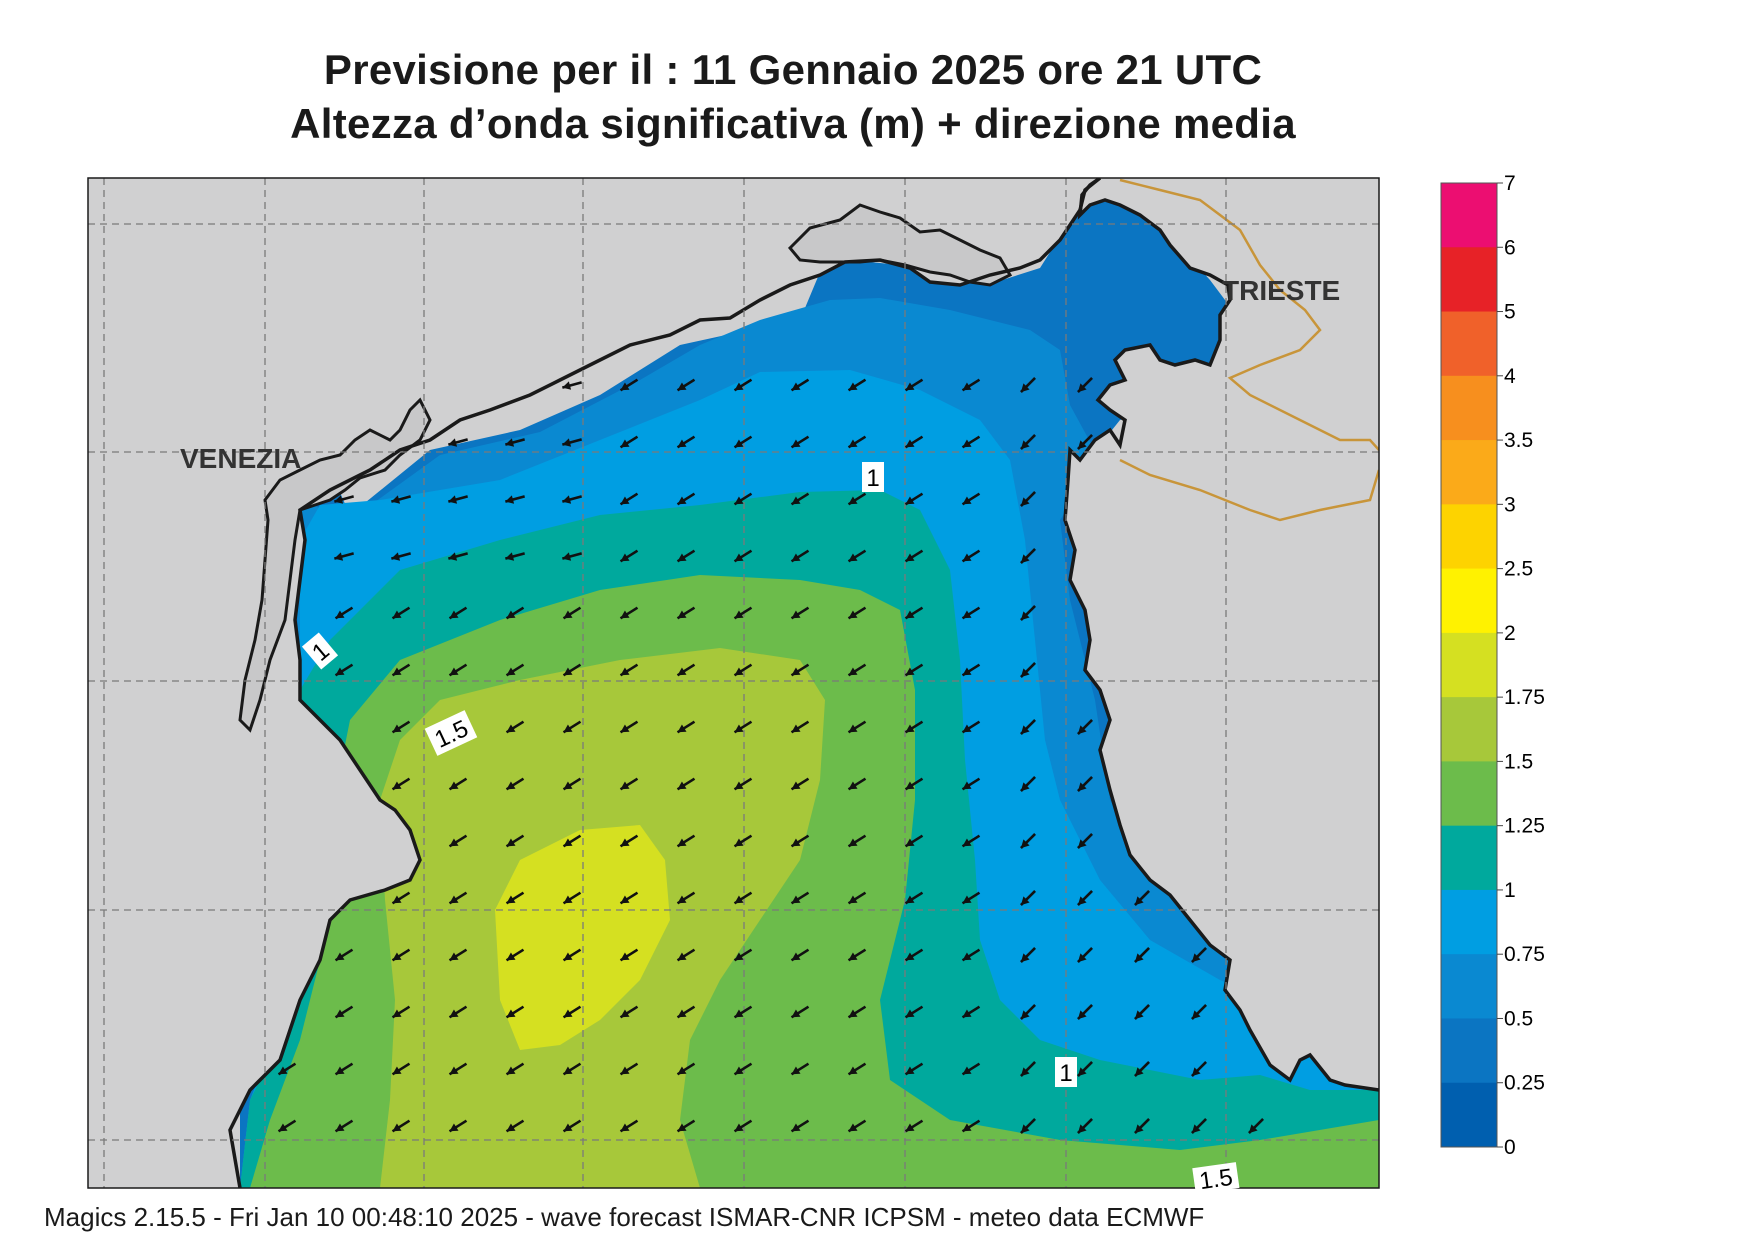  Describe the element at coordinates (1518, 440) in the screenshot. I see `colorbar-tick-label: 3.5` at that location.